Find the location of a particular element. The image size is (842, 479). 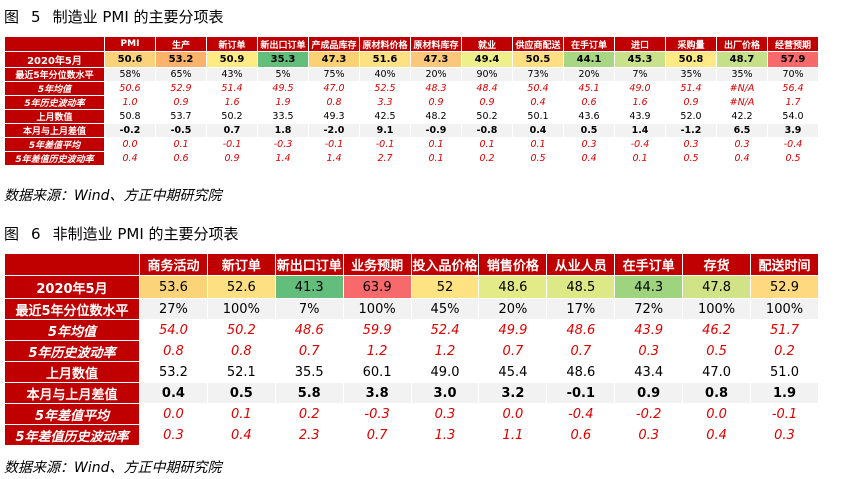

table-cell: 35.3 is located at coordinates (283, 59).